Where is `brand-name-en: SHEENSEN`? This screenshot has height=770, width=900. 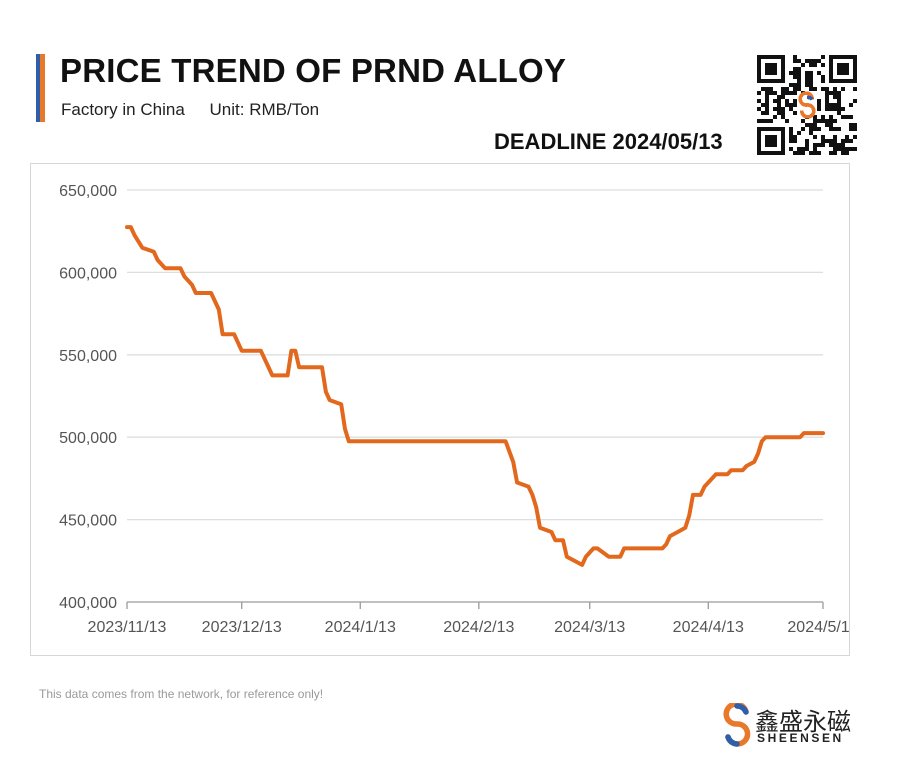
brand-name-en: SHEENSEN is located at coordinates (800, 738).